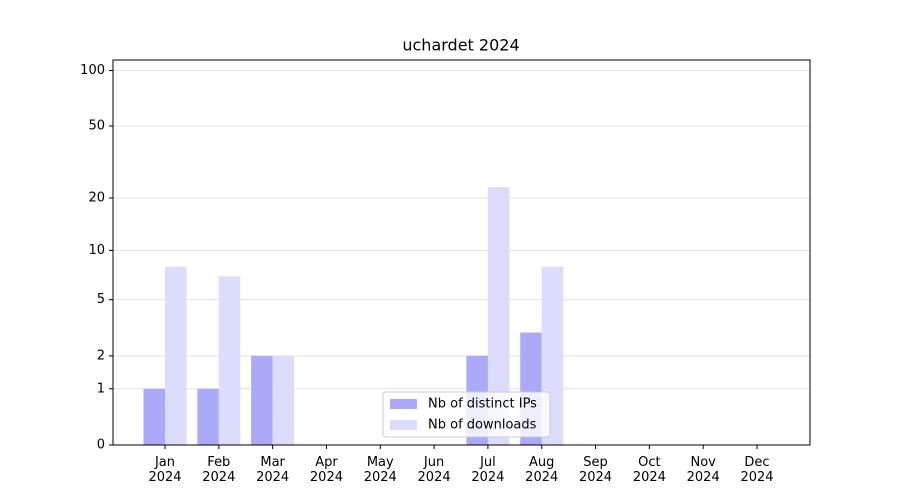 The image size is (900, 500). What do you see at coordinates (482, 425) in the screenshot?
I see `legend-label: Nb of downloads` at bounding box center [482, 425].